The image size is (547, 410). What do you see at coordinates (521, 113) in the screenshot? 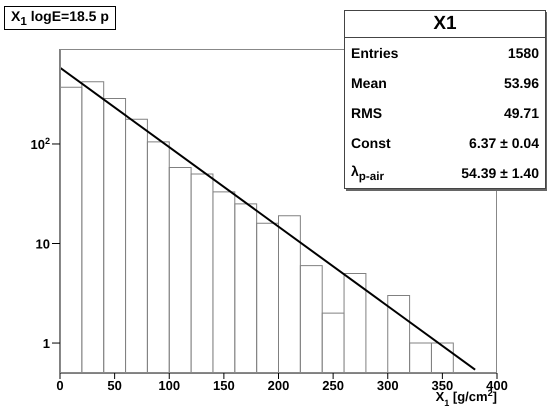
I see `text: 49.71` at bounding box center [521, 113].